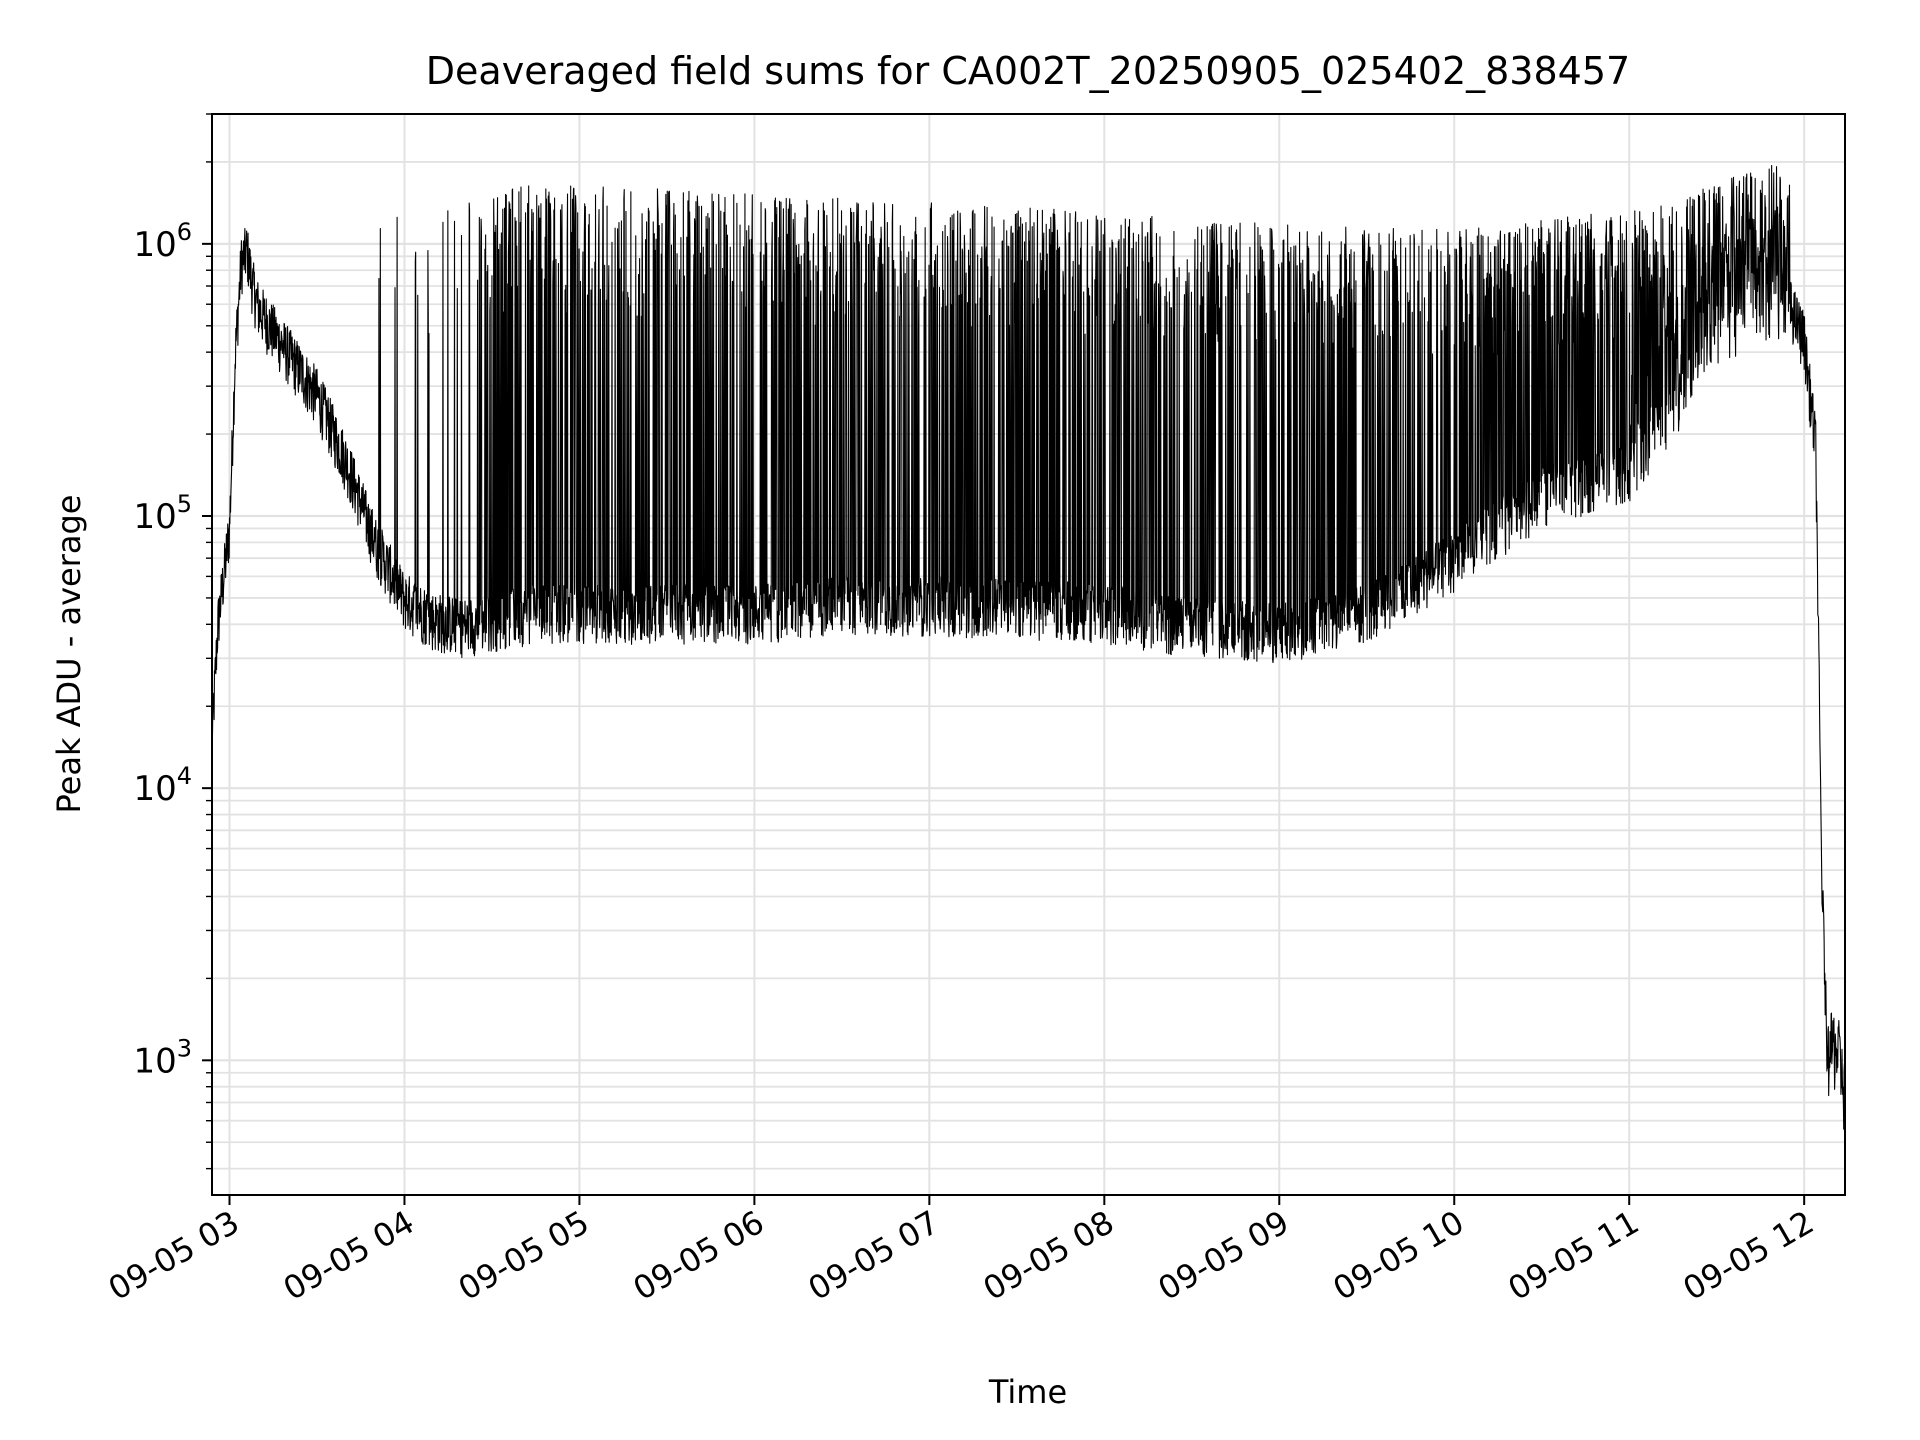 The width and height of the screenshot is (1920, 1440). Describe the element at coordinates (162, 241) in the screenshot. I see `y-tick-label: 10⁶` at that location.